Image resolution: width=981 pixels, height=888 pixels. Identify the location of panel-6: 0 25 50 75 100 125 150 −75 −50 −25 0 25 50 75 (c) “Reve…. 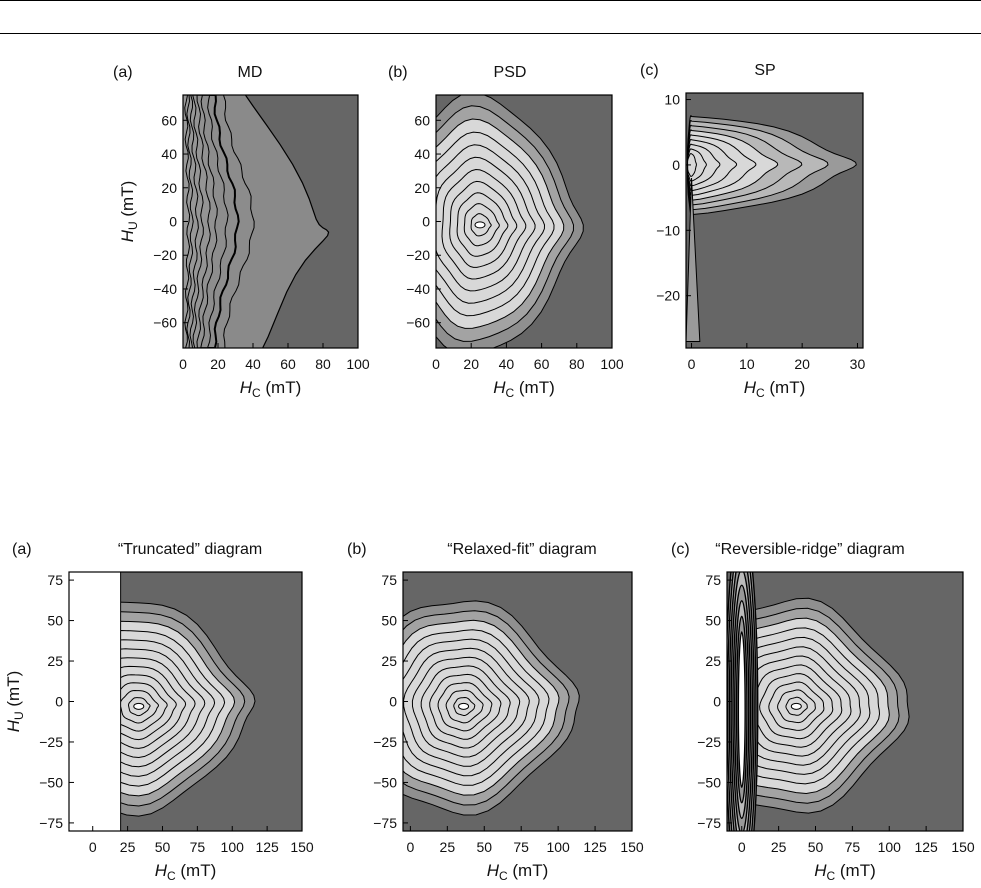
(823, 712).